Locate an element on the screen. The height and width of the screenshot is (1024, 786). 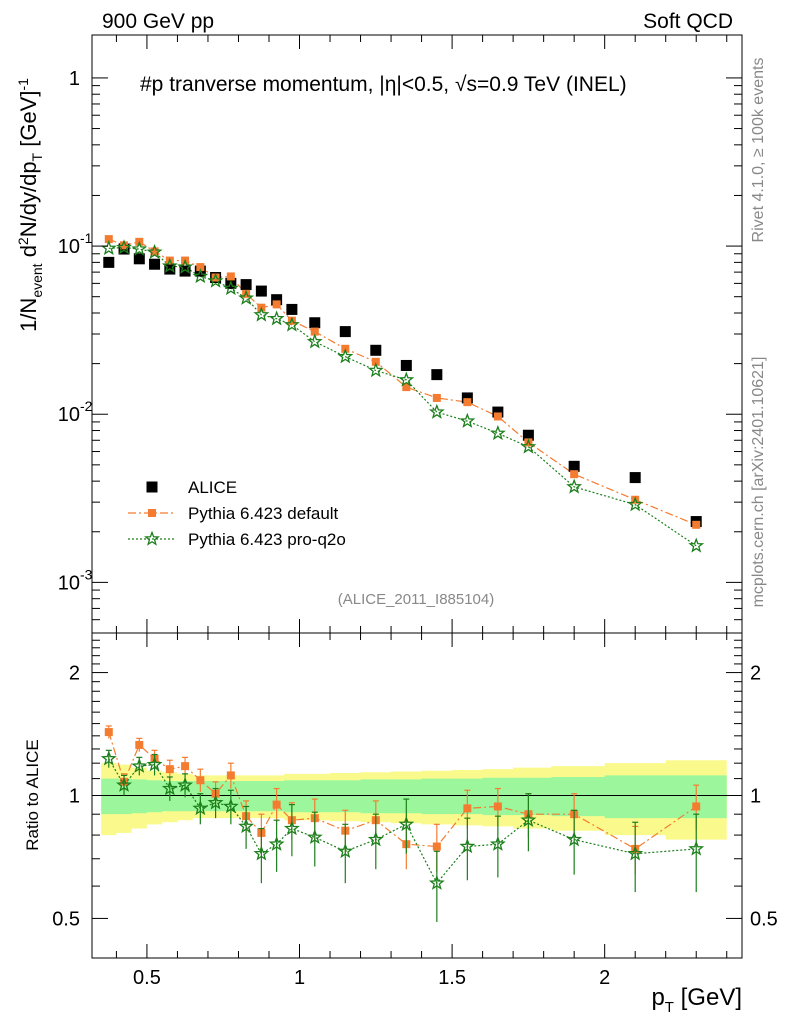
x-axis-label: pT [GeV] is located at coordinates (696, 1000).